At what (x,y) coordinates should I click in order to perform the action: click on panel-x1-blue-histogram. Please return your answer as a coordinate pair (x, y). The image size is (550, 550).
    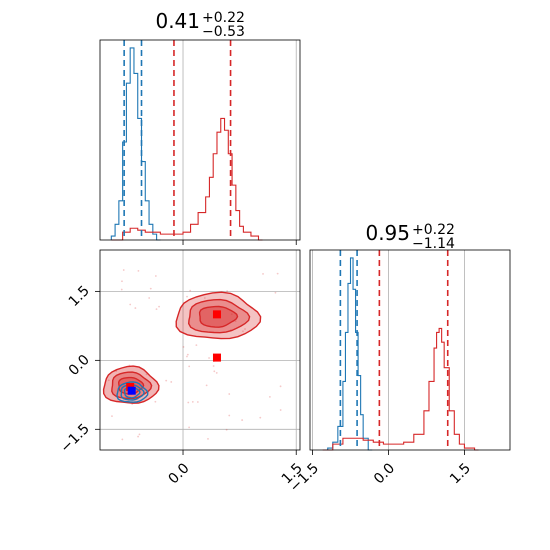
    Looking at the image, I should click on (350, 354).